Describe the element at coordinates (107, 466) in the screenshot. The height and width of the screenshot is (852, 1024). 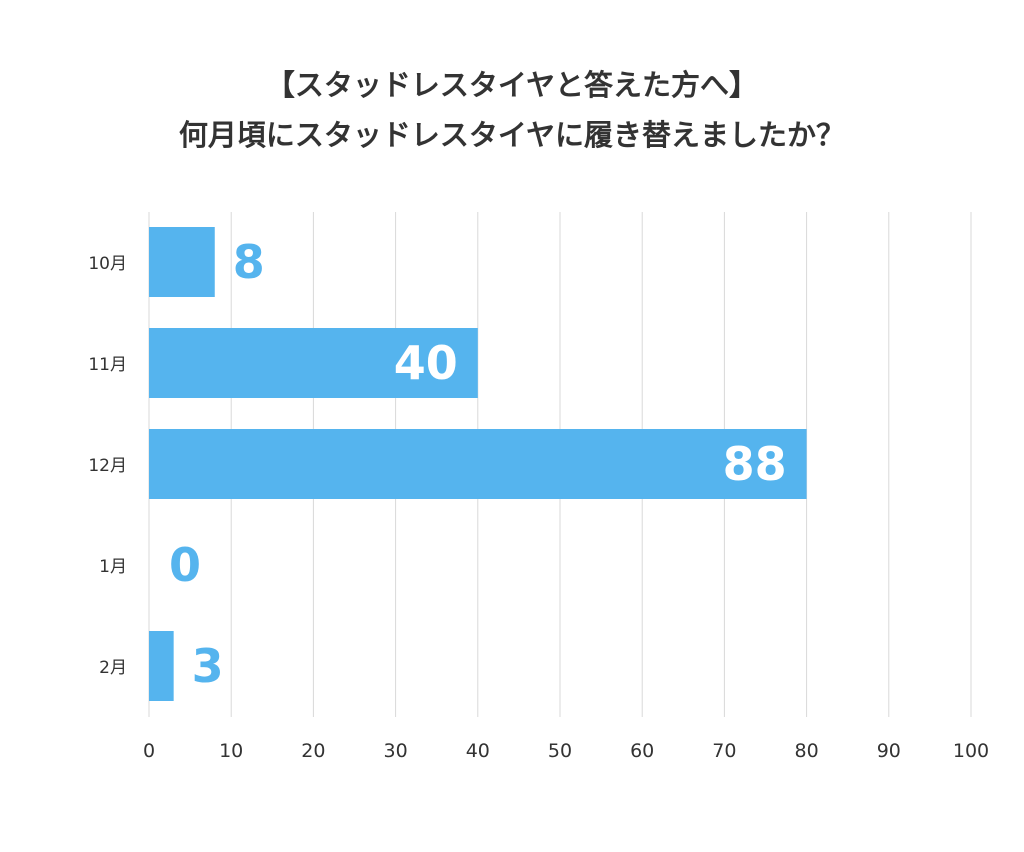
I see `y-tick-label: 12月` at that location.